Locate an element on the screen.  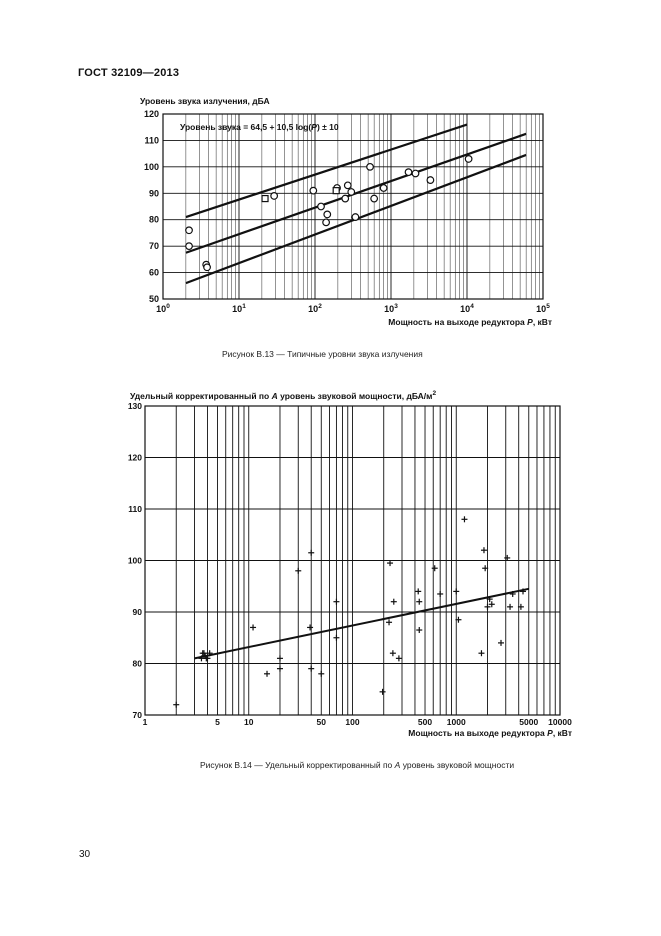
x-tick-label: 10000 is located at coordinates (560, 722).